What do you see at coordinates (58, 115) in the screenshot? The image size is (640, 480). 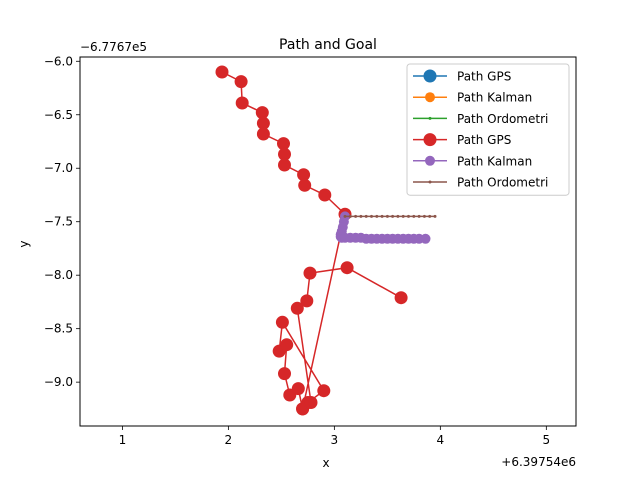 I see `y-tick-label: −6.5` at bounding box center [58, 115].